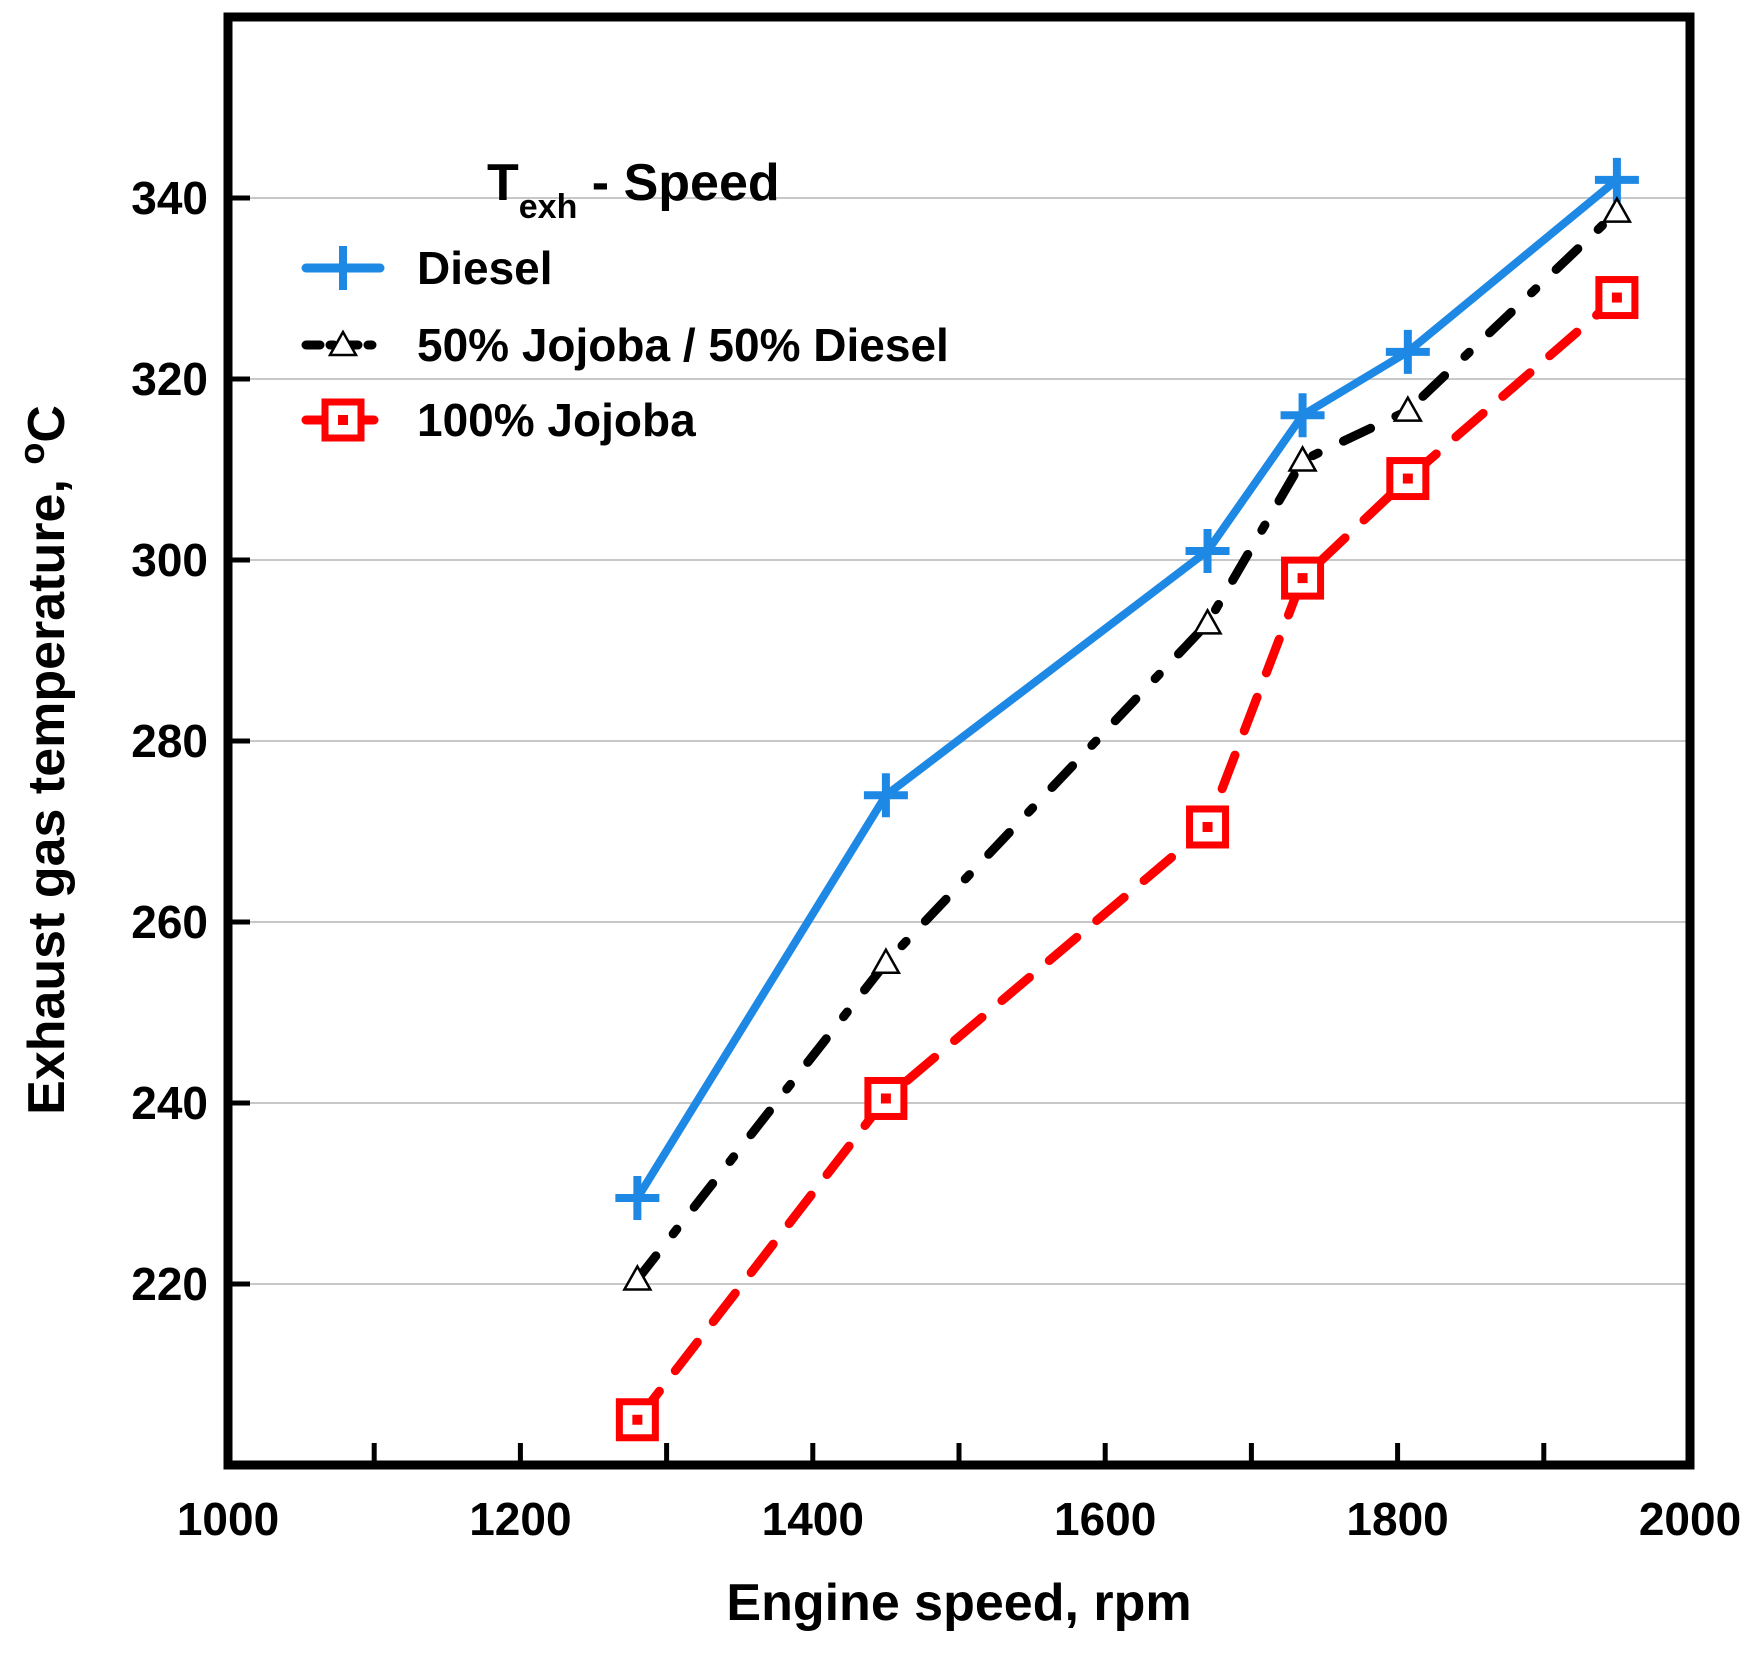 This screenshot has width=1749, height=1655. Describe the element at coordinates (548, 207) in the screenshot. I see `legend-title-sub: exh` at that location.